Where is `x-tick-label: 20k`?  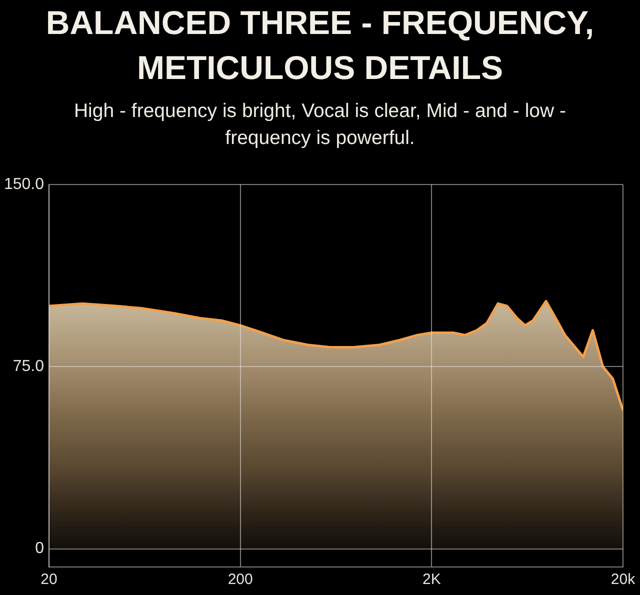
x-tick-label: 20k is located at coordinates (623, 579).